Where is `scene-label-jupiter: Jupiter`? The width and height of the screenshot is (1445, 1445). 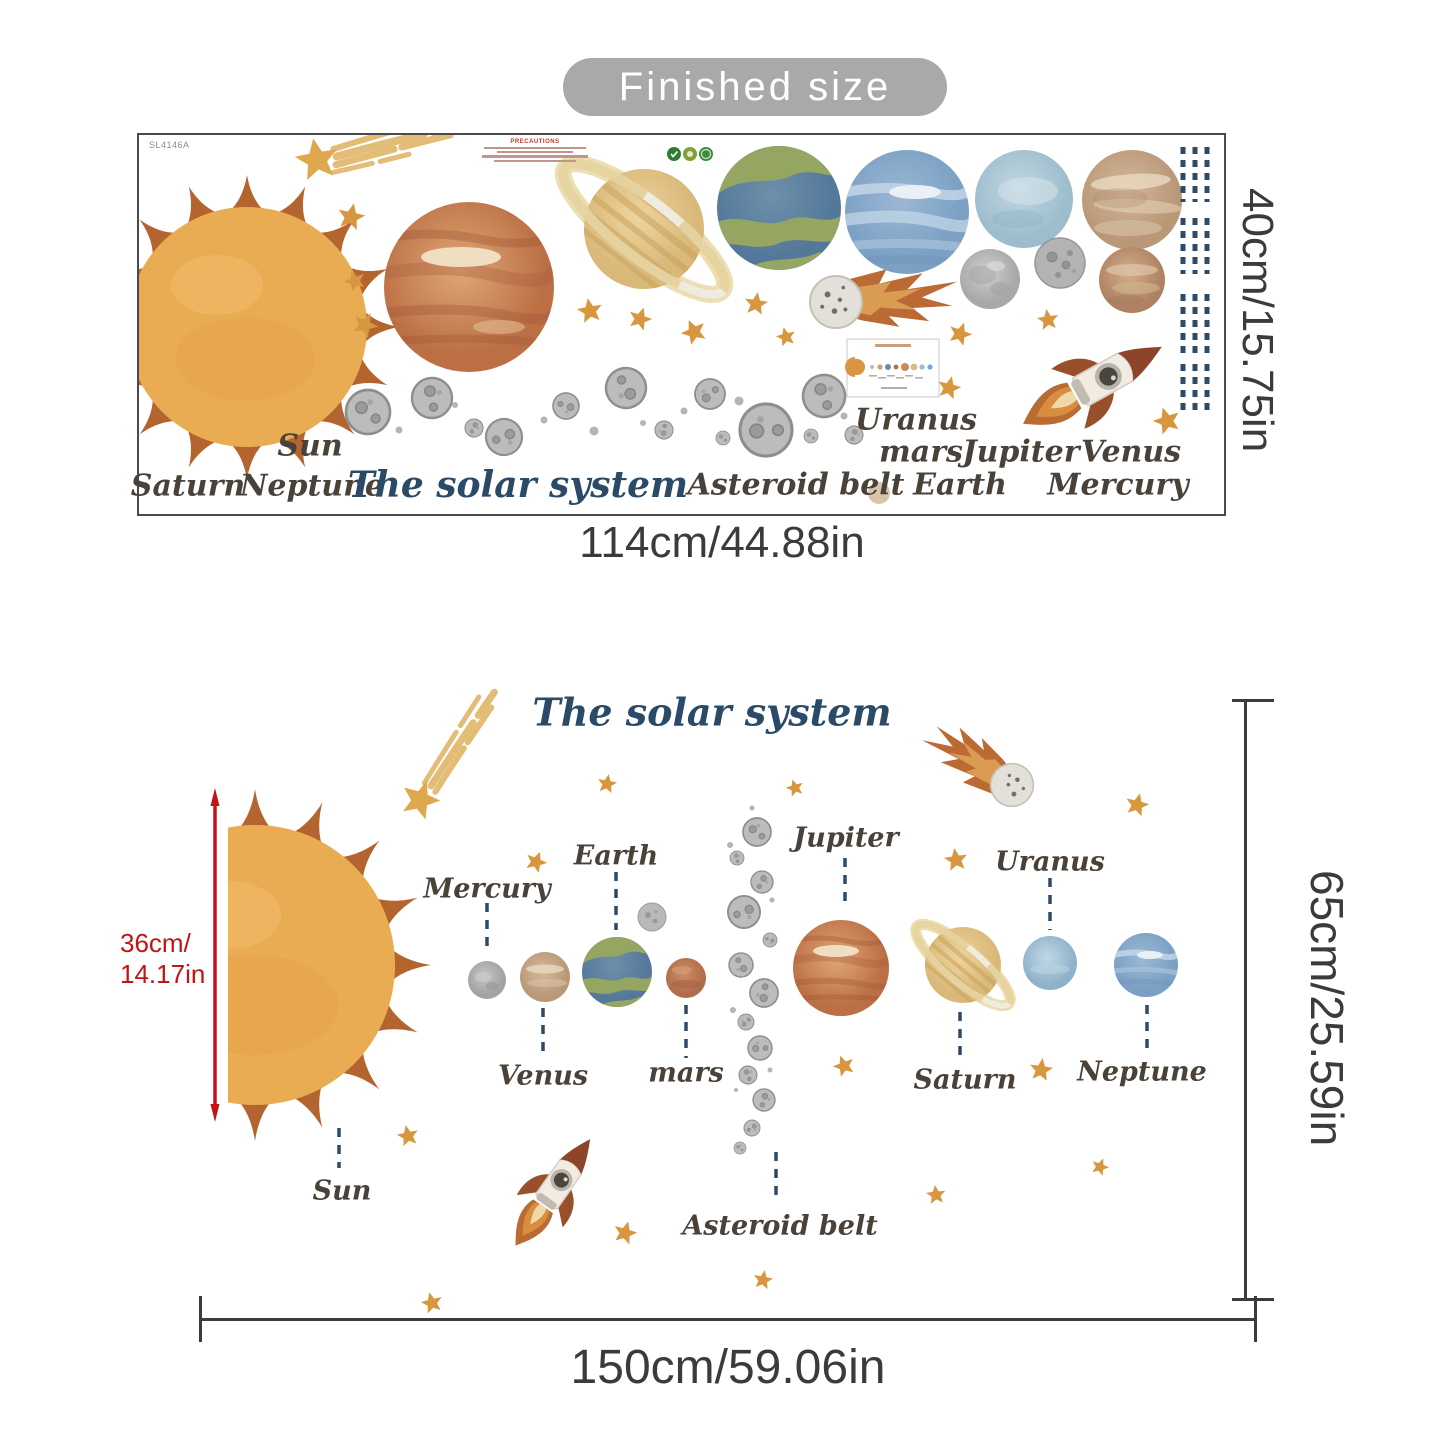 scene-label-jupiter: Jupiter is located at coordinates (846, 838).